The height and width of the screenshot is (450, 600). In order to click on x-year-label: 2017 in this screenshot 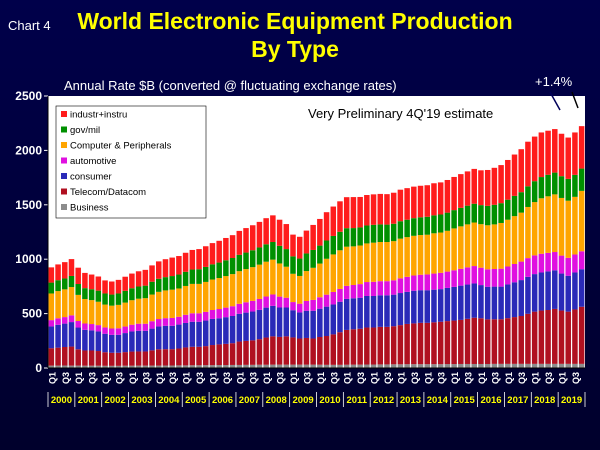, I will do `click(517, 400)`.